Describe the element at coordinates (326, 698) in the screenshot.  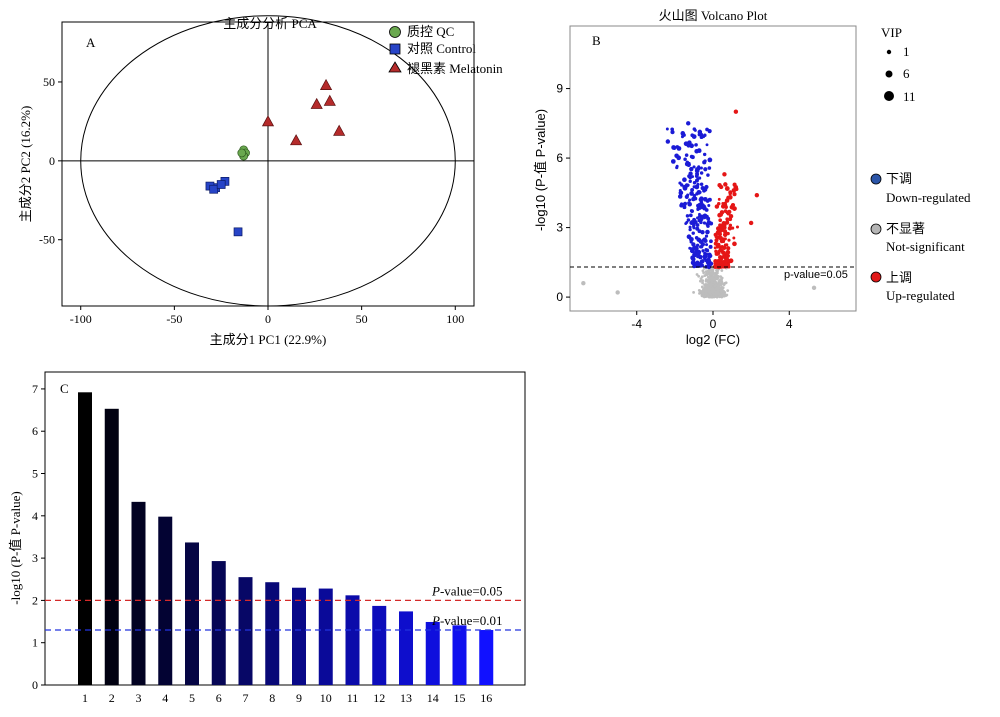
I see `bar-x-tick-label: 10` at that location.